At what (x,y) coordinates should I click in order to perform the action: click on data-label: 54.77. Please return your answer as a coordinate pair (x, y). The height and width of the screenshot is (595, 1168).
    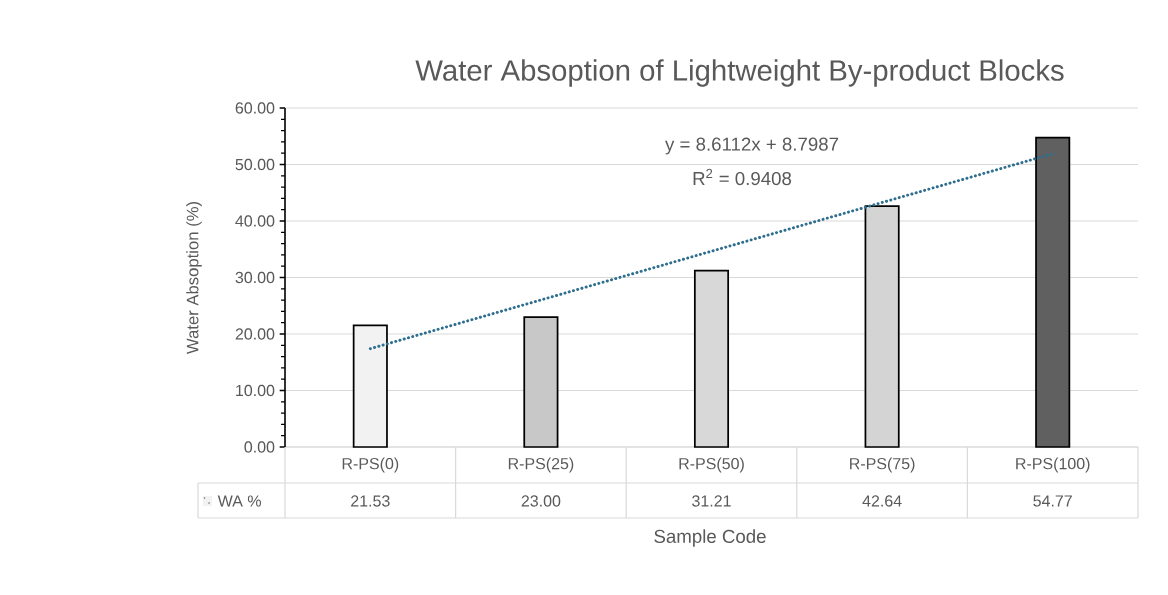
    Looking at the image, I should click on (1052, 501).